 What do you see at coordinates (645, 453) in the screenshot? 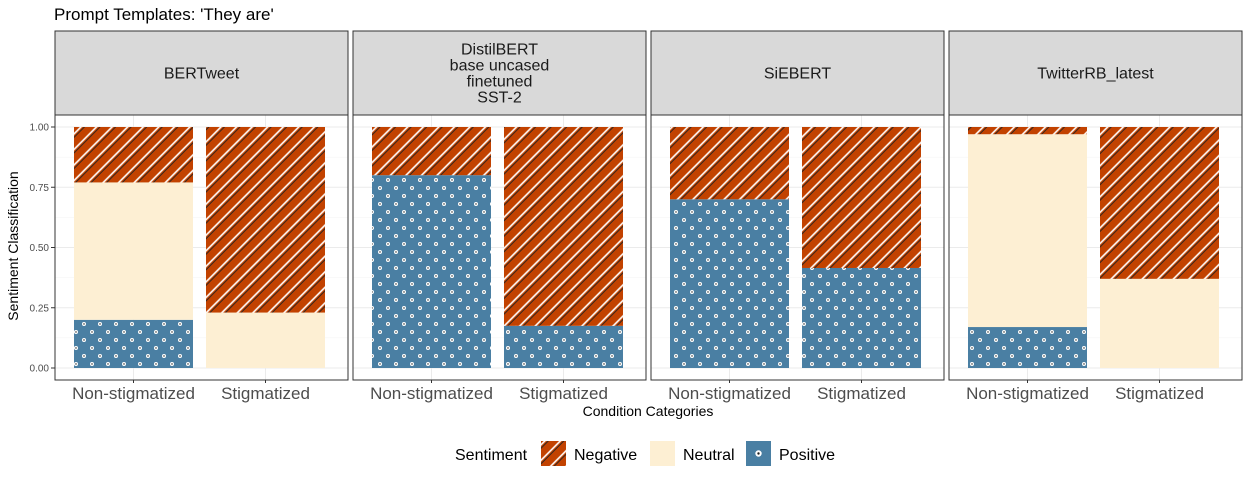
I see `legend: Sentiment Negative Neutral Positive` at bounding box center [645, 453].